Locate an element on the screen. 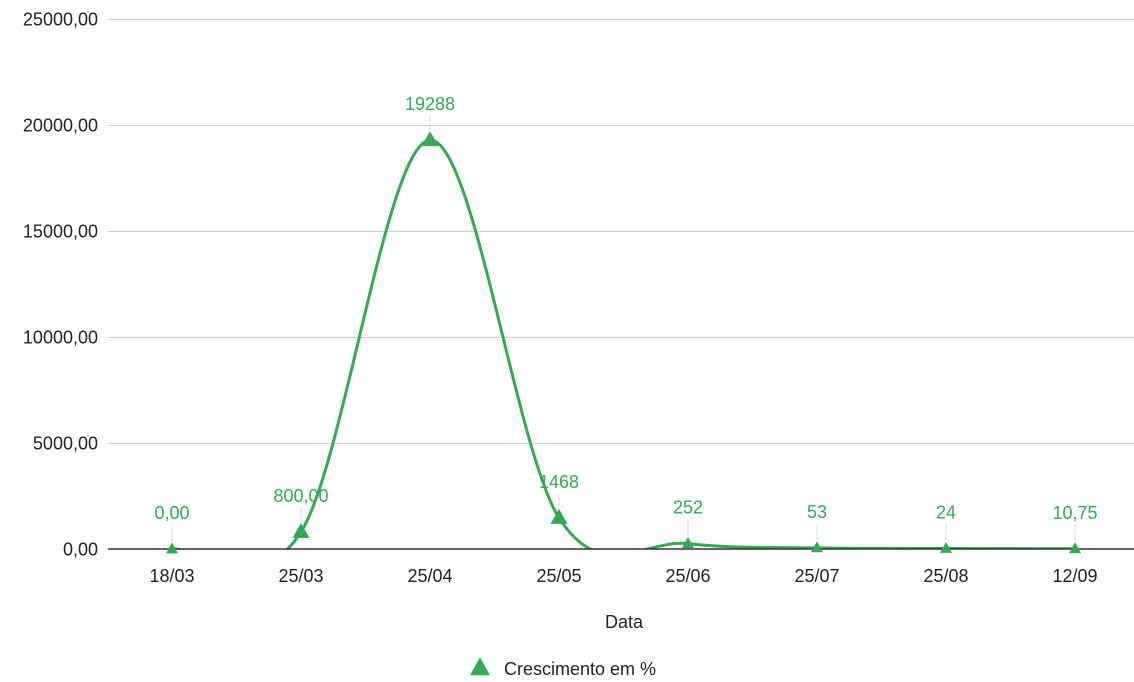 The width and height of the screenshot is (1134, 682). legend-triangle-icon is located at coordinates (480, 666).